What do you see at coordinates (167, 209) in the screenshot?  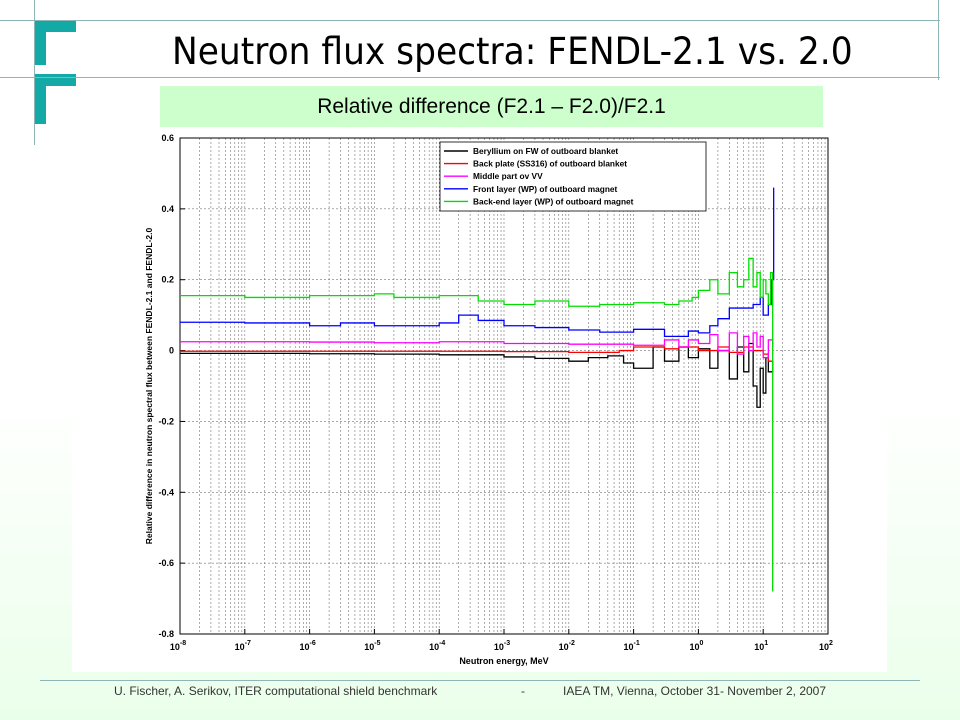 I see `y-tick-label: 0.4` at bounding box center [167, 209].